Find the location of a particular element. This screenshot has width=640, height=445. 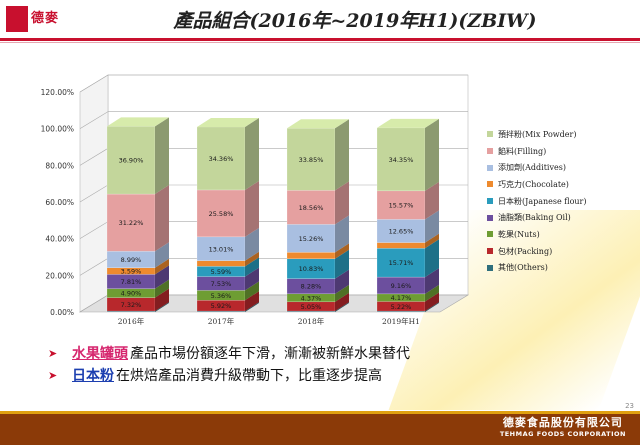

bullet-text: 在烘焙產品消費升級帶動下，比重逐步提高 is located at coordinates (249, 376).